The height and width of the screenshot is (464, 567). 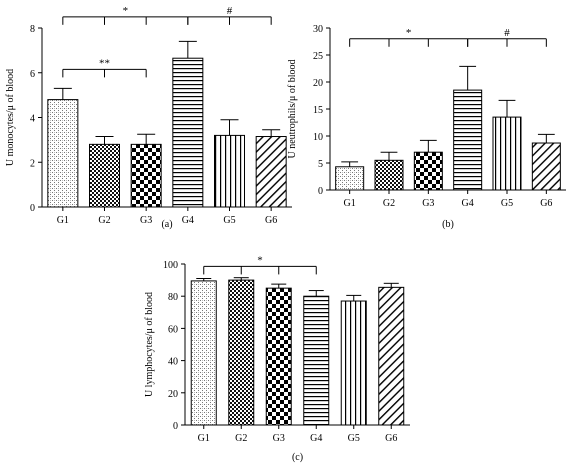 What do you see at coordinates (318, 29) in the screenshot?
I see `y-tick-label: 30` at bounding box center [318, 29].